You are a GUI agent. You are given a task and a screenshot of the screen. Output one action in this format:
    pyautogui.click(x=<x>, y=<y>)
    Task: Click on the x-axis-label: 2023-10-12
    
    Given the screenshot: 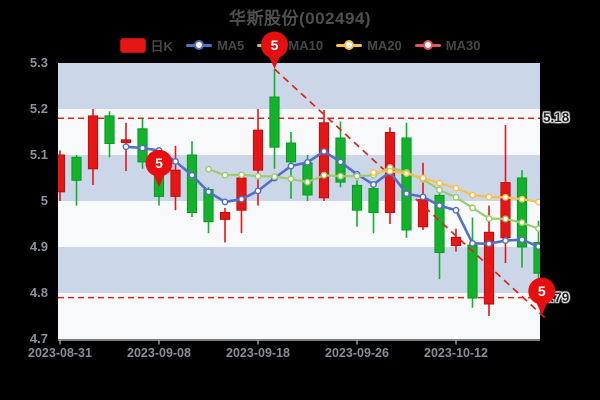 What is the action you would take?
    pyautogui.click(x=456, y=353)
    